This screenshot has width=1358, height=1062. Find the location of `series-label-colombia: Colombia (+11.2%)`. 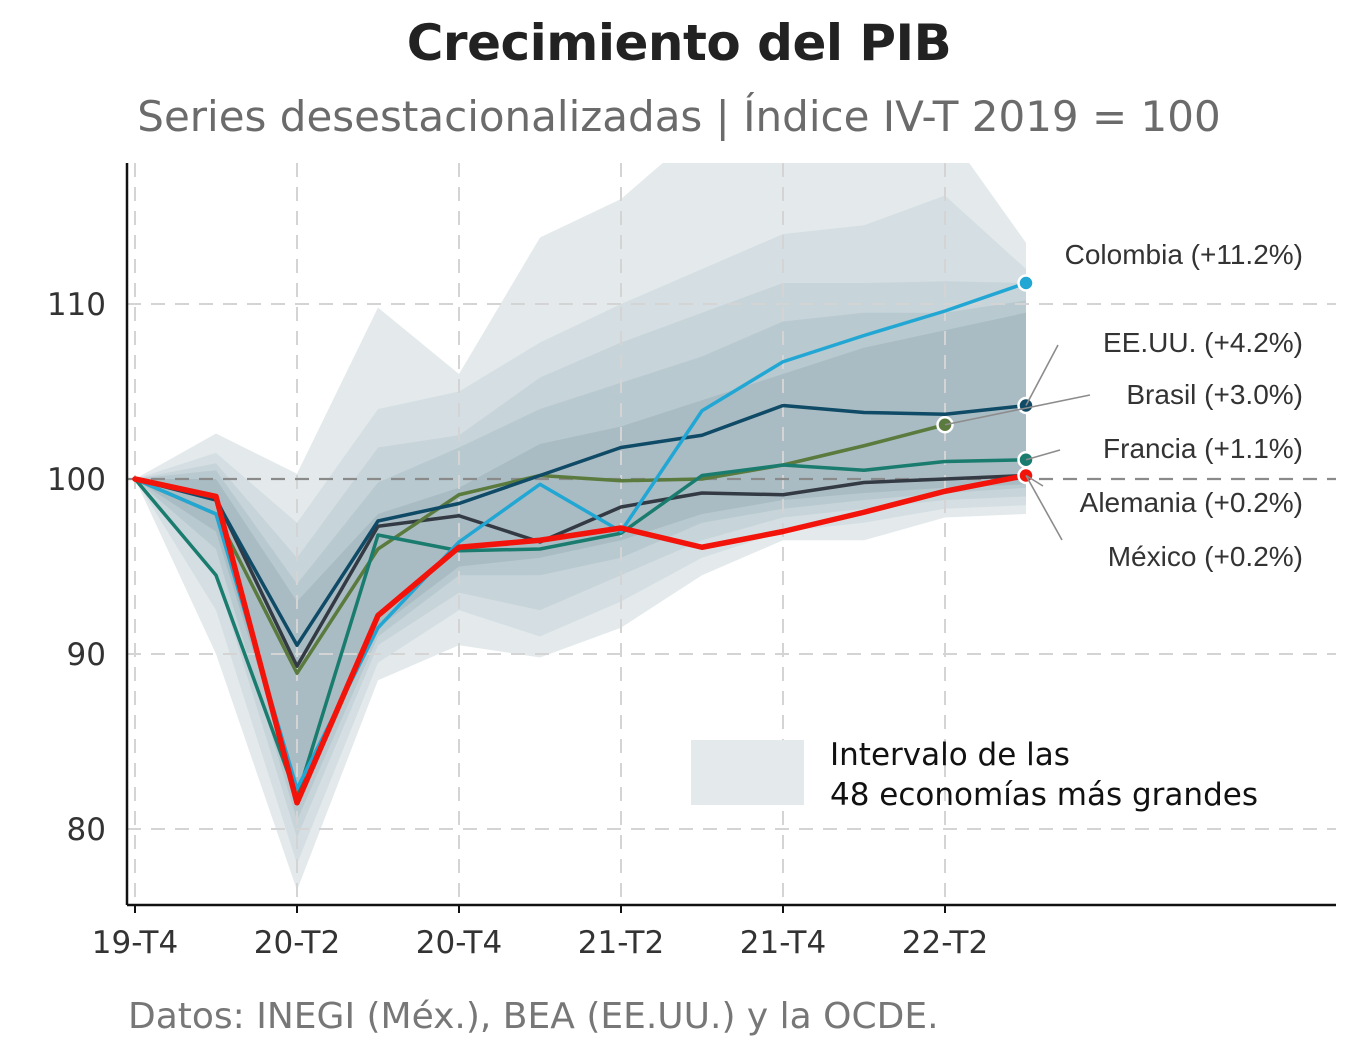

series-label-colombia: Colombia (+11.2%) is located at coordinates (1184, 254).